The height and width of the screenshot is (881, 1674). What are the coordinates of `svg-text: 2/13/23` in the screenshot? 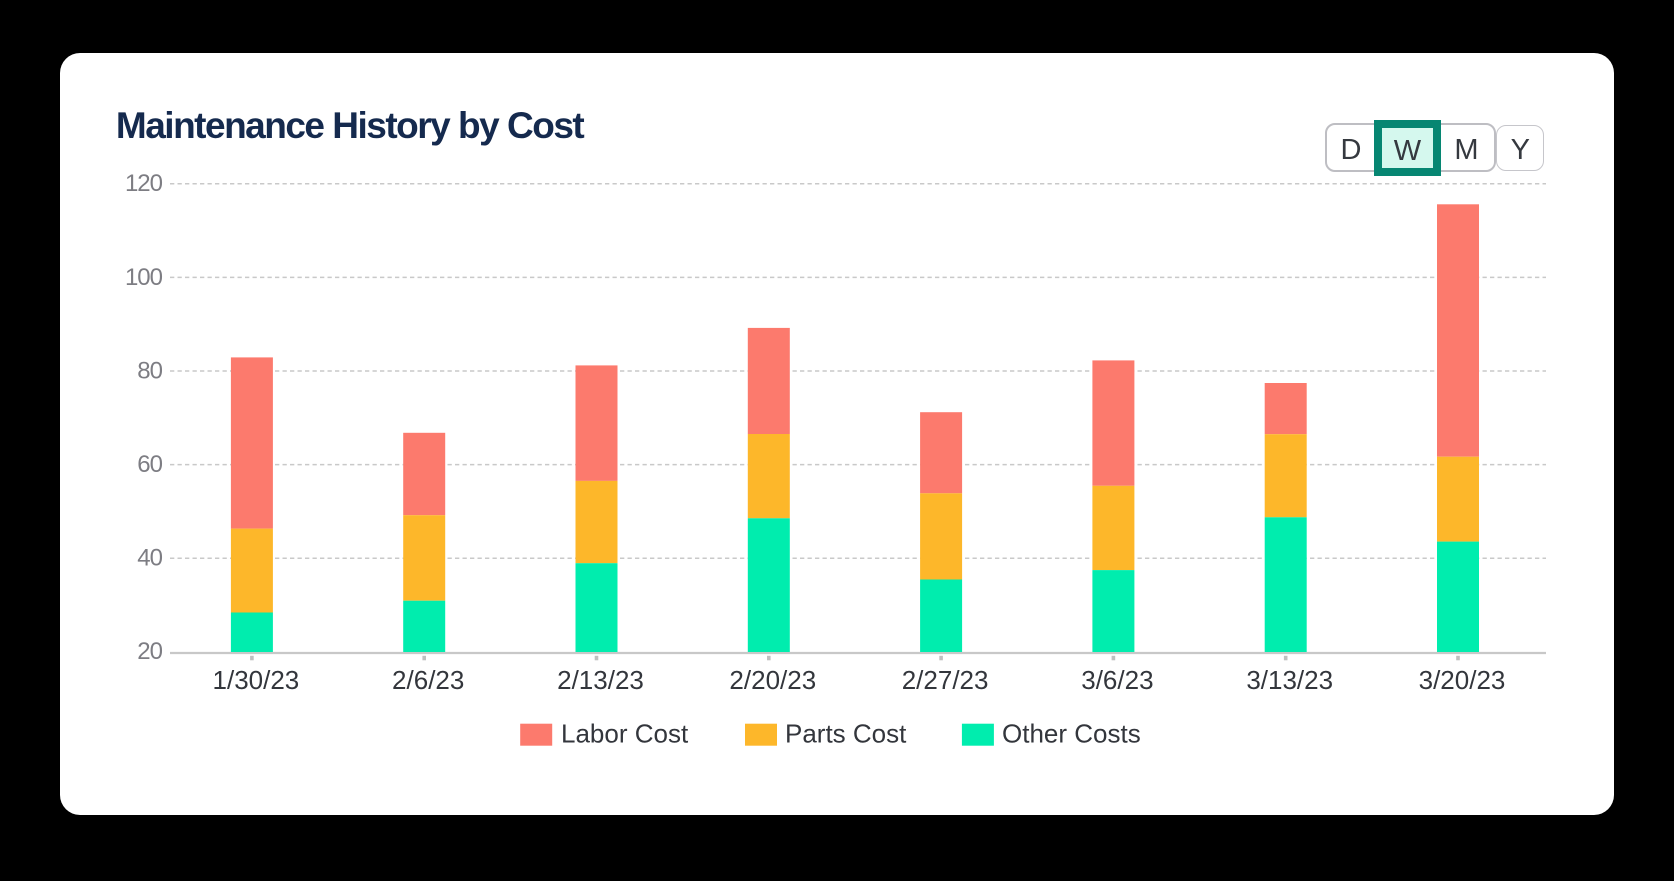 It's located at (600, 680).